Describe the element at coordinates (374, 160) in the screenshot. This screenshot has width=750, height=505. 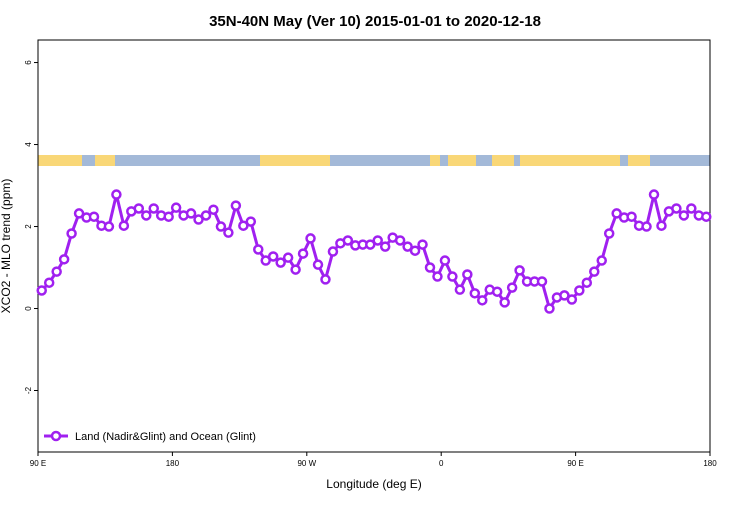
I see `land-ocean-strip` at that location.